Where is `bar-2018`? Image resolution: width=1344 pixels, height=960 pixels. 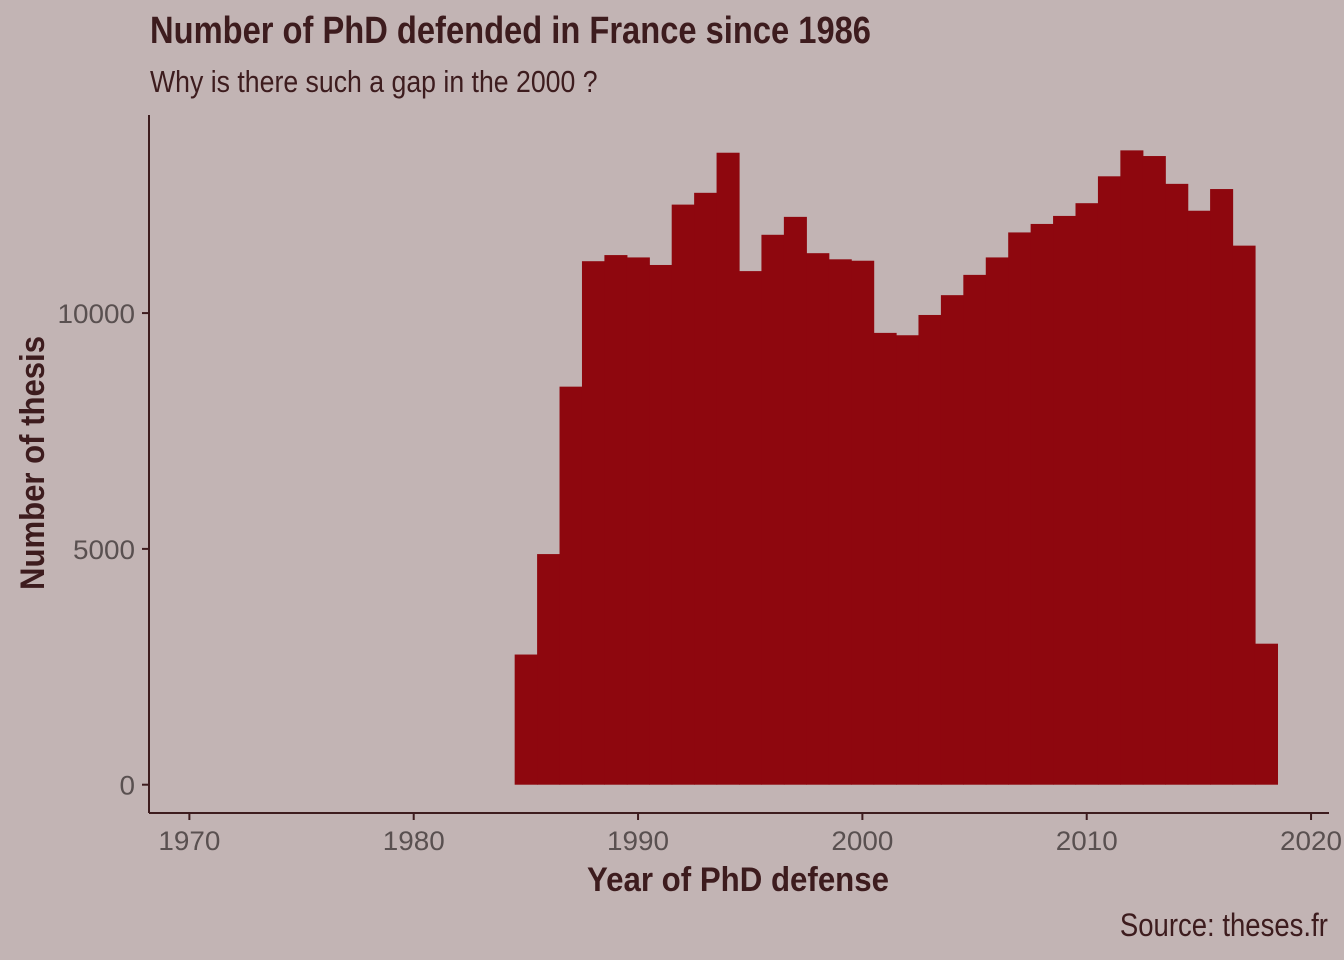
bar-2018 is located at coordinates (1266, 714).